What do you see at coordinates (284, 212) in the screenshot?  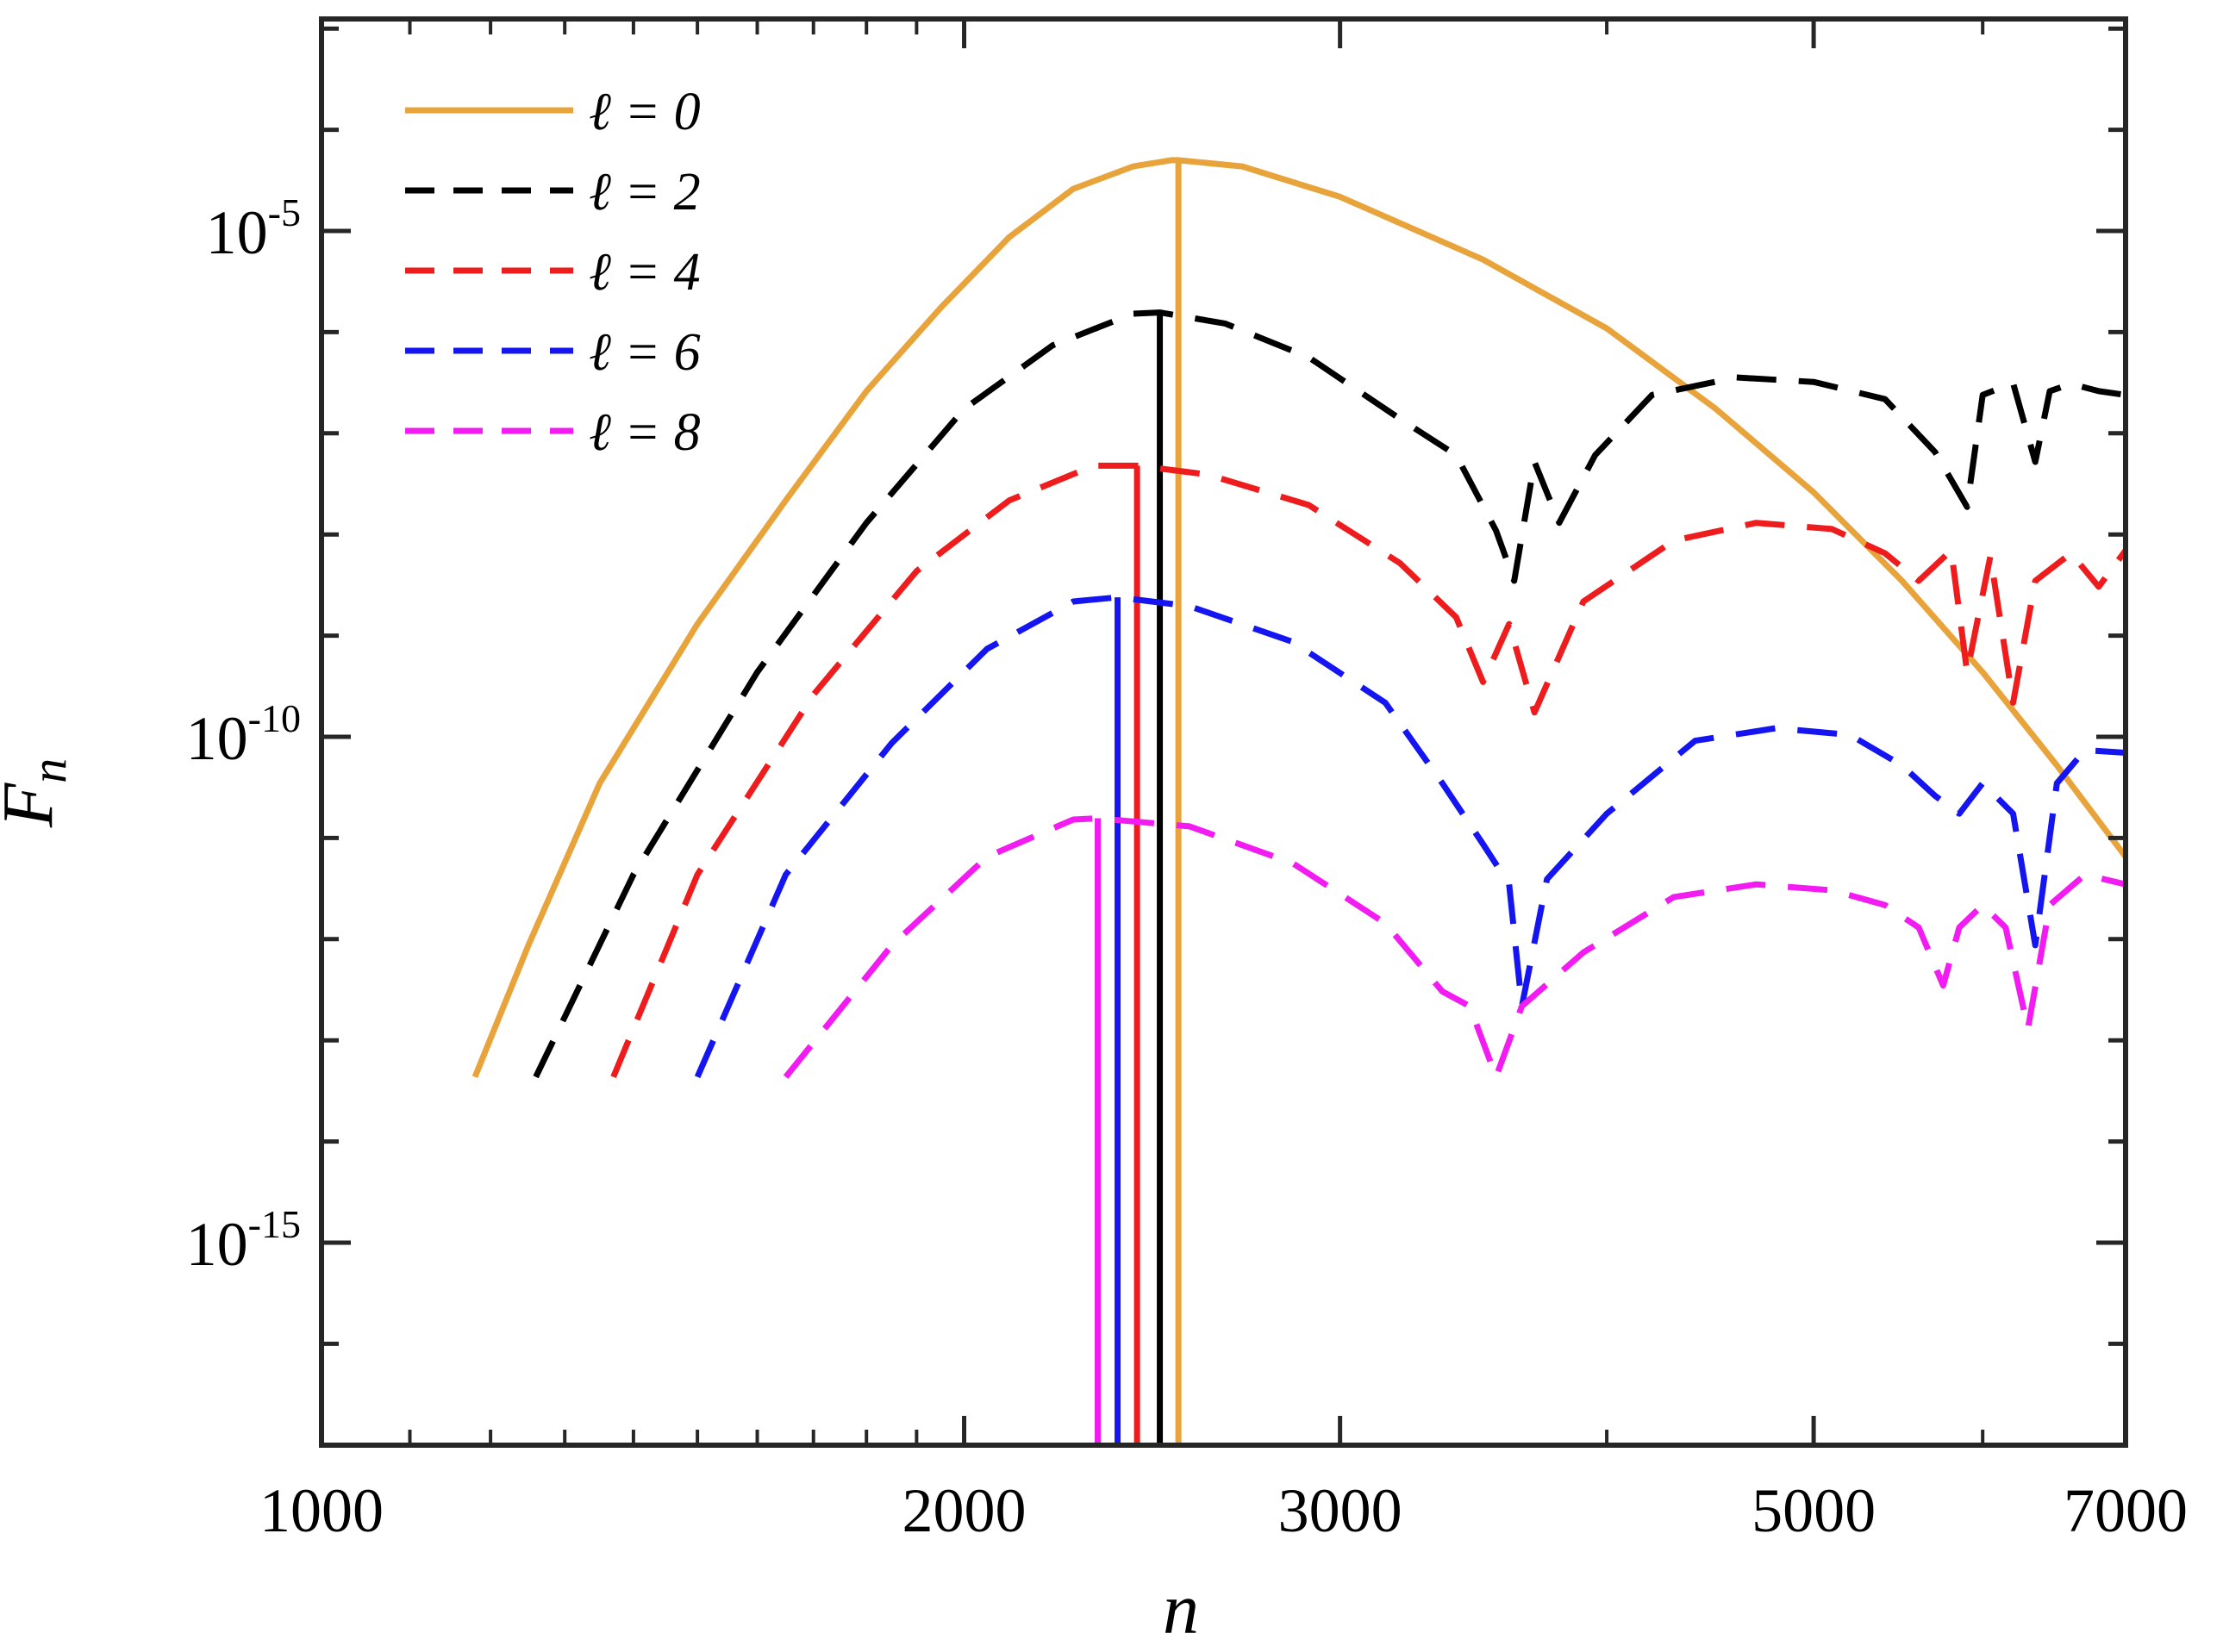 I see `y-tick-label-exponent: -5` at bounding box center [284, 212].